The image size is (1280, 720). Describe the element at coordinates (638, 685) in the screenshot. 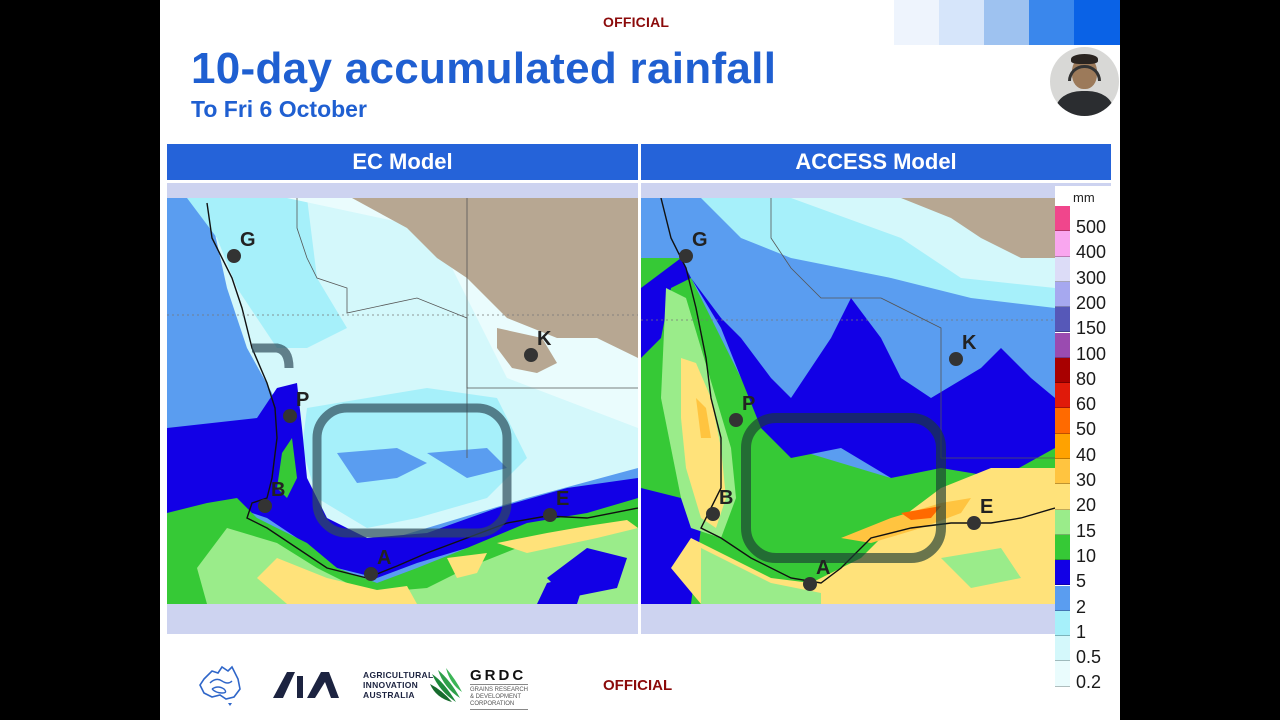

I see `classification-label-bottom: OFFICIAL` at that location.